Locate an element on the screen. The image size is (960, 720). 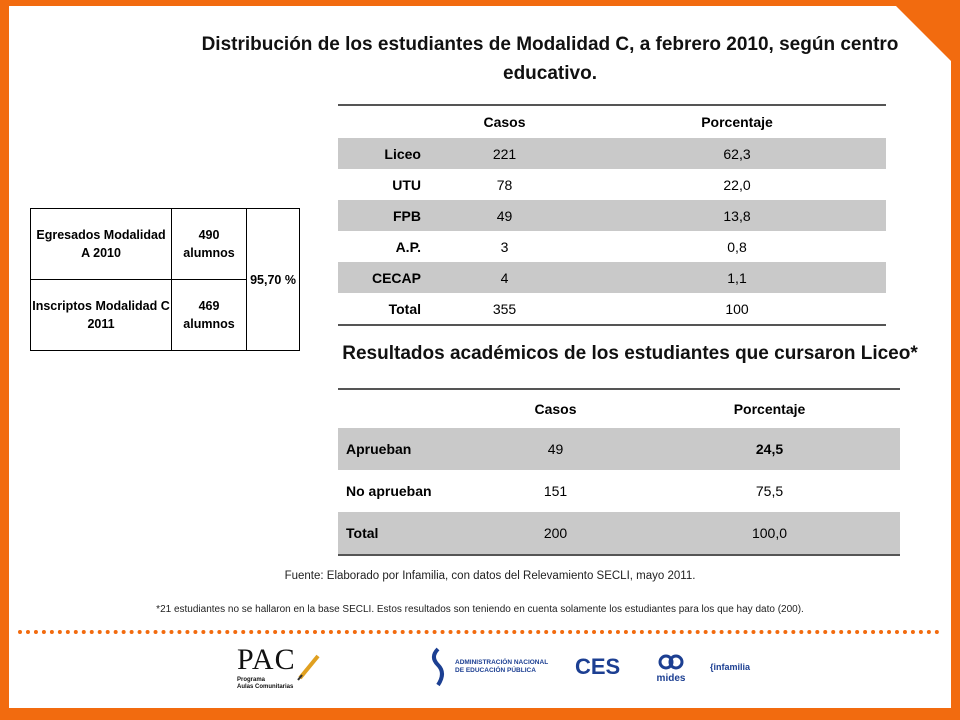
egresados-label: Egresados Modalidad A 2010 is located at coordinates (101, 244).